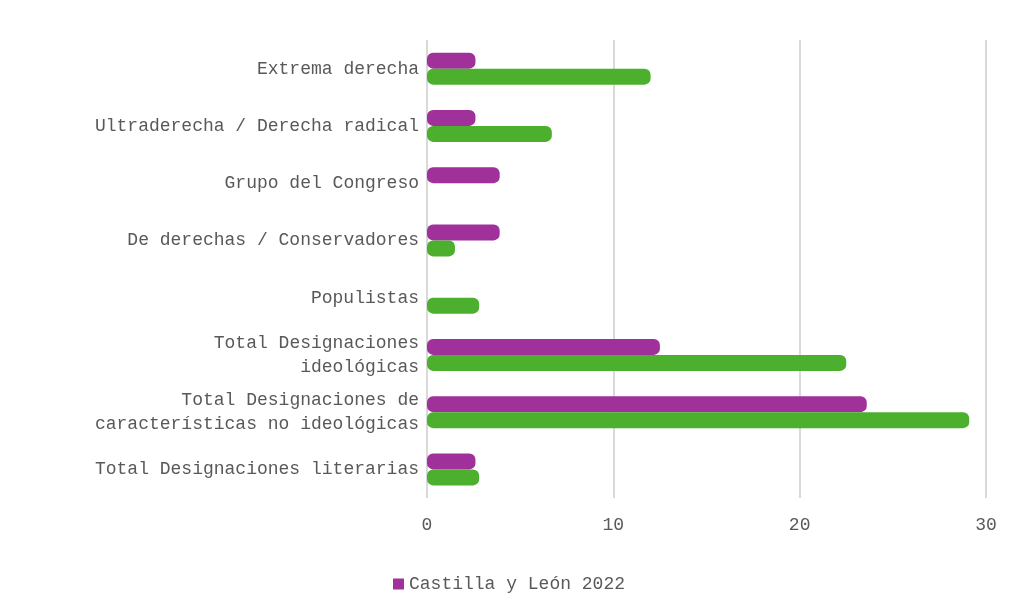  I want to click on legend-label: Castilla y León 2022, so click(517, 584).